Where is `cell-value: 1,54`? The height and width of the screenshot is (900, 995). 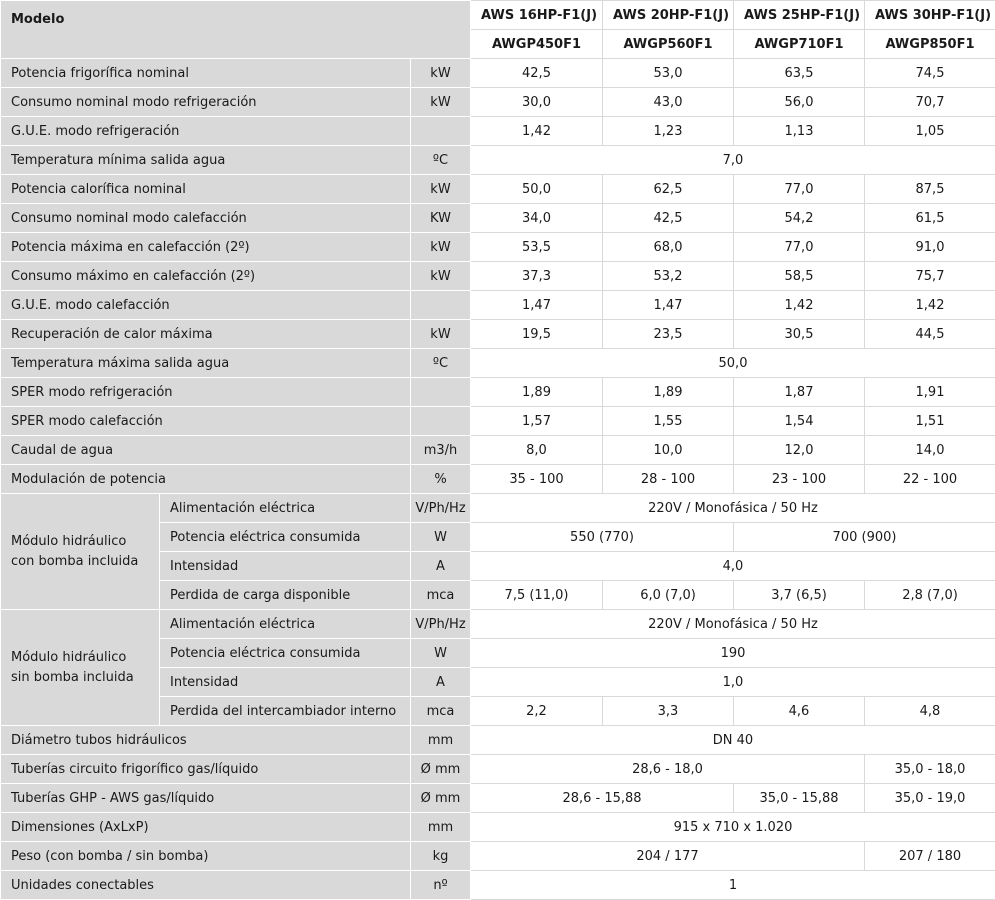 cell-value: 1,54 is located at coordinates (799, 421).